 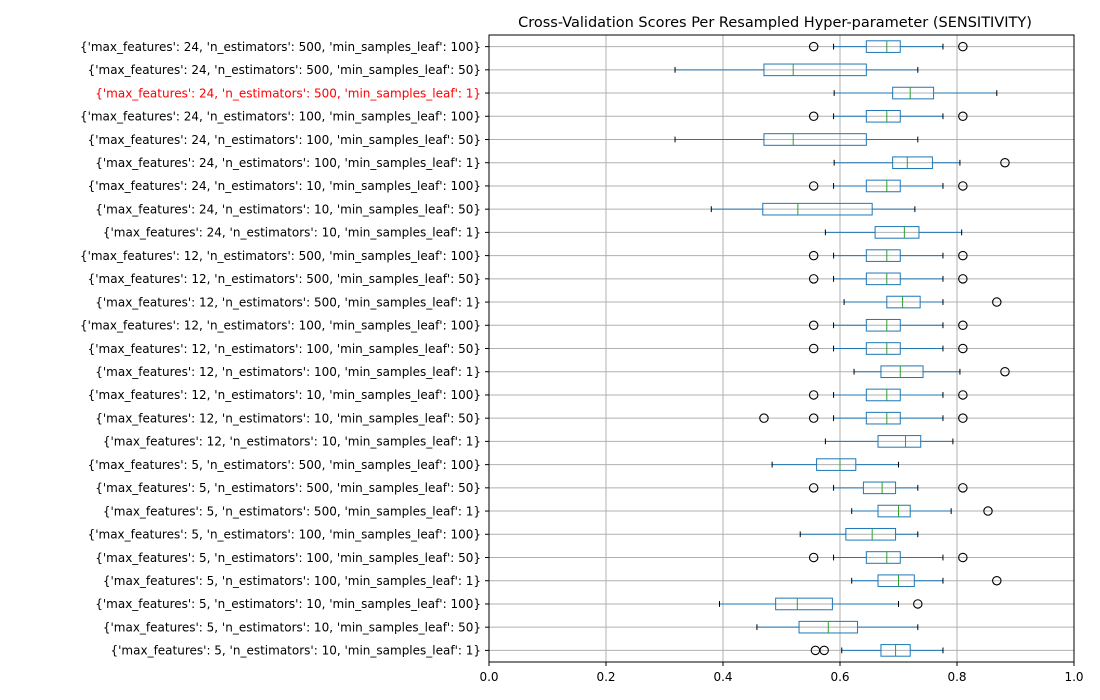 I want to click on x-tick-label: 0.8, so click(x=956, y=677).